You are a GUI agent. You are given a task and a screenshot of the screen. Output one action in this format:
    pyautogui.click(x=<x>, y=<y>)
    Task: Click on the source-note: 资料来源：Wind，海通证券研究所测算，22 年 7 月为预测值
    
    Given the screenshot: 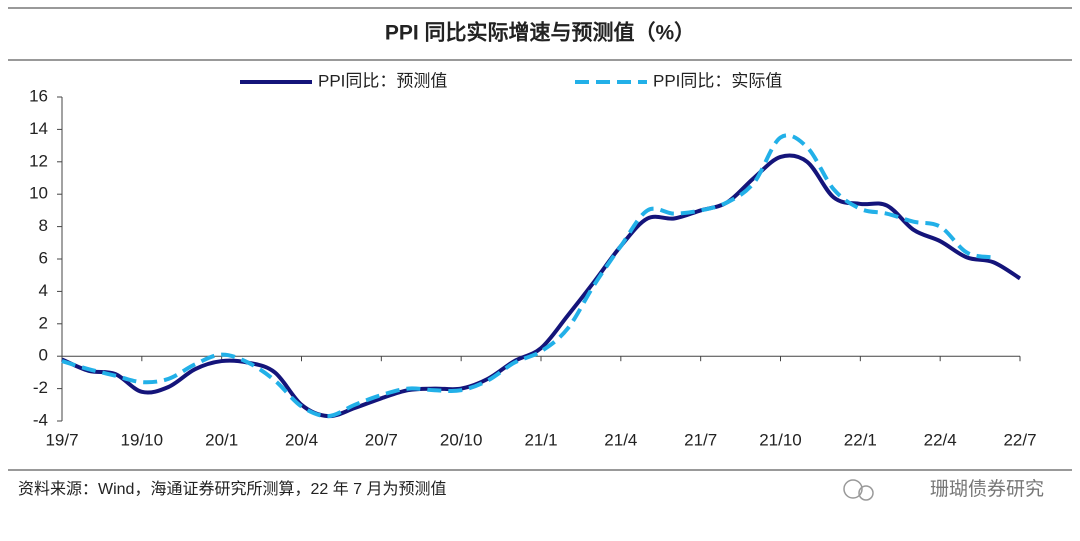 What is the action you would take?
    pyautogui.click(x=232, y=488)
    